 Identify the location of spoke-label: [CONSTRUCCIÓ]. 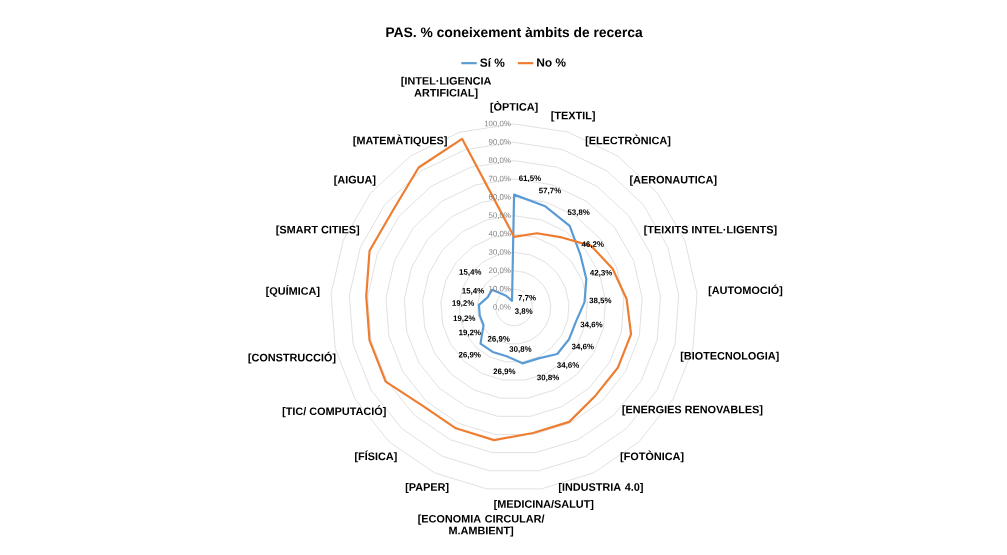
(292, 357).